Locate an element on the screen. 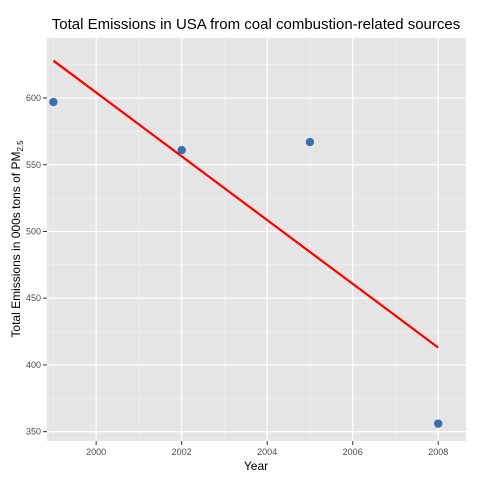 The image size is (480, 480). x-tick-label: 2002 is located at coordinates (182, 452).